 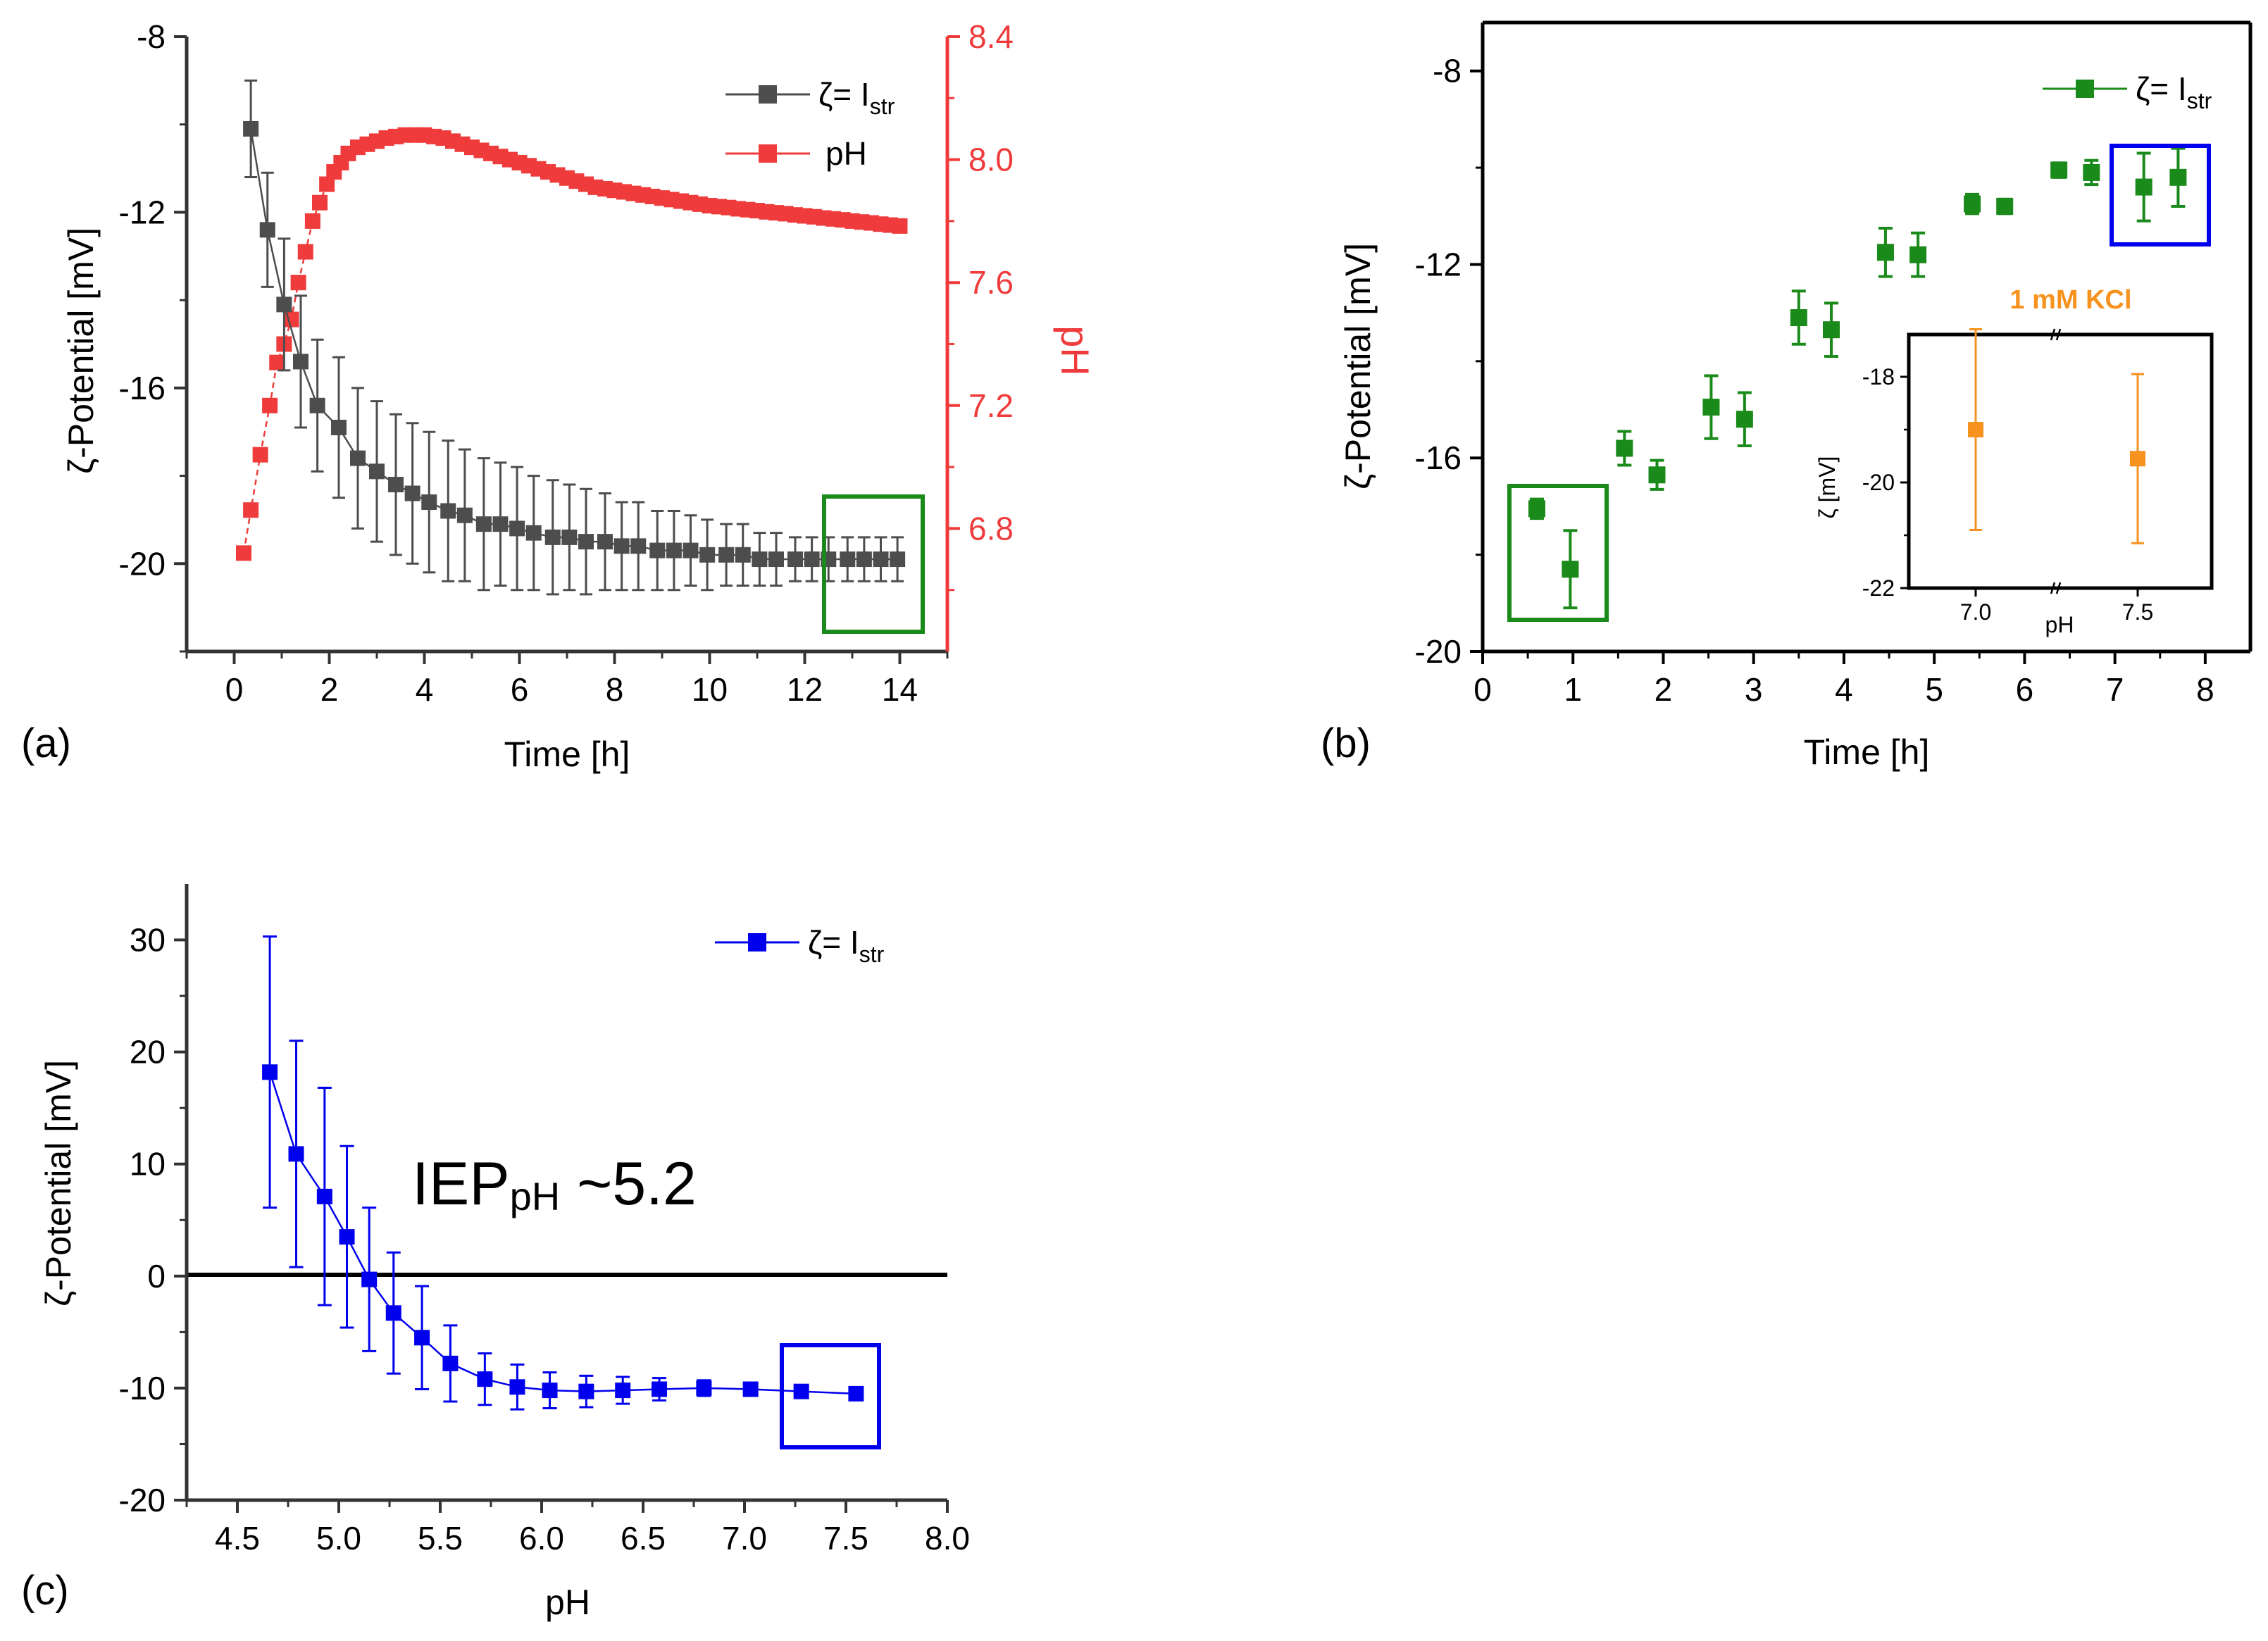 I want to click on x-tick-label: 10, so click(x=710, y=690).